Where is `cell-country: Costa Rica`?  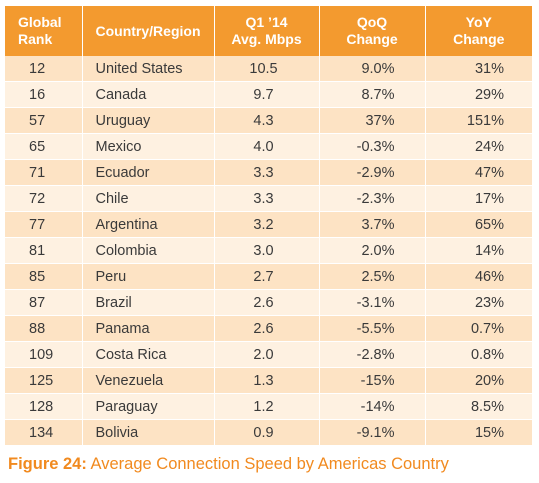 cell-country: Costa Rica is located at coordinates (148, 354).